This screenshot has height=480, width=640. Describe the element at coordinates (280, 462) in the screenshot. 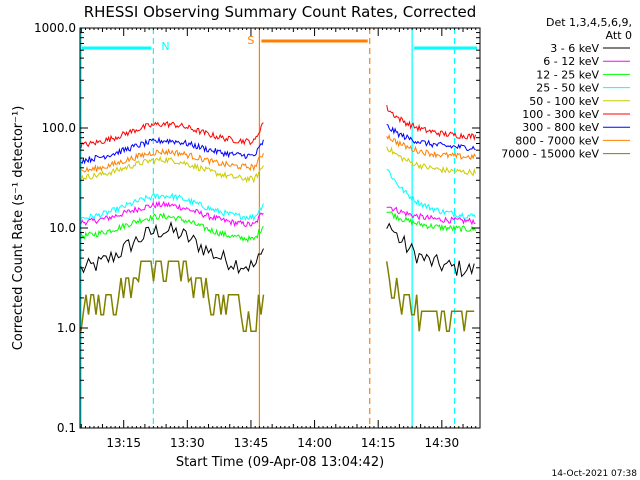

I see `x-axis-label: Start Time (09-Apr-08 13:04:42)` at that location.